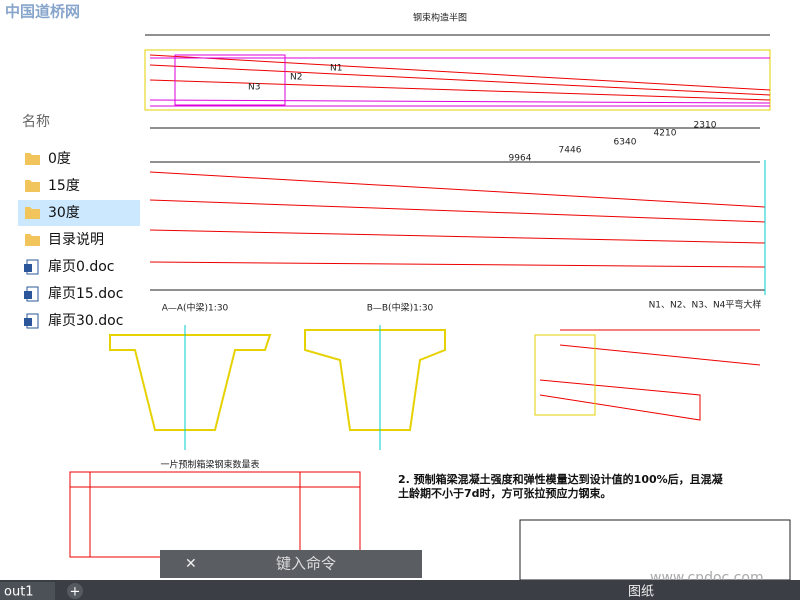  I want to click on watermark: 中国道桥网, so click(42, 12).